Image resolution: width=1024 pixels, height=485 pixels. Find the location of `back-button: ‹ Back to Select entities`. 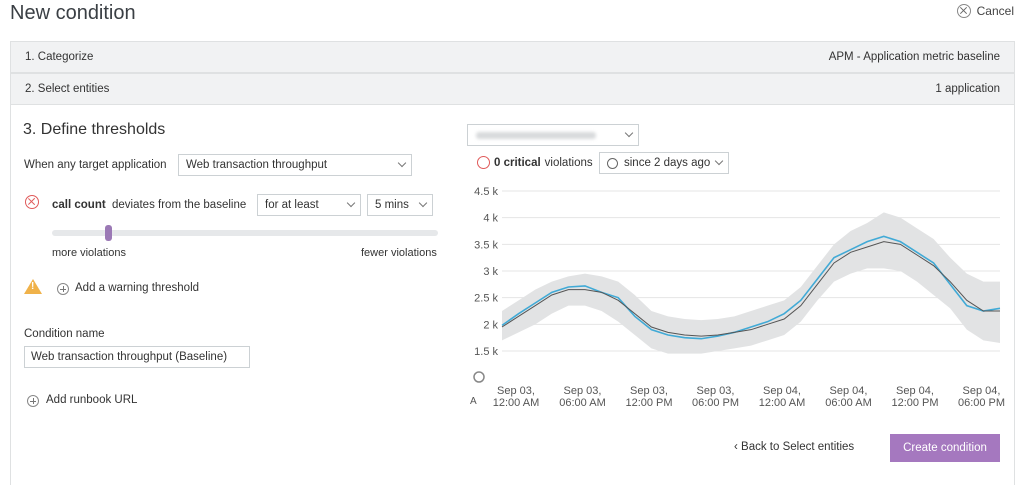

back-button: ‹ Back to Select entities is located at coordinates (794, 447).